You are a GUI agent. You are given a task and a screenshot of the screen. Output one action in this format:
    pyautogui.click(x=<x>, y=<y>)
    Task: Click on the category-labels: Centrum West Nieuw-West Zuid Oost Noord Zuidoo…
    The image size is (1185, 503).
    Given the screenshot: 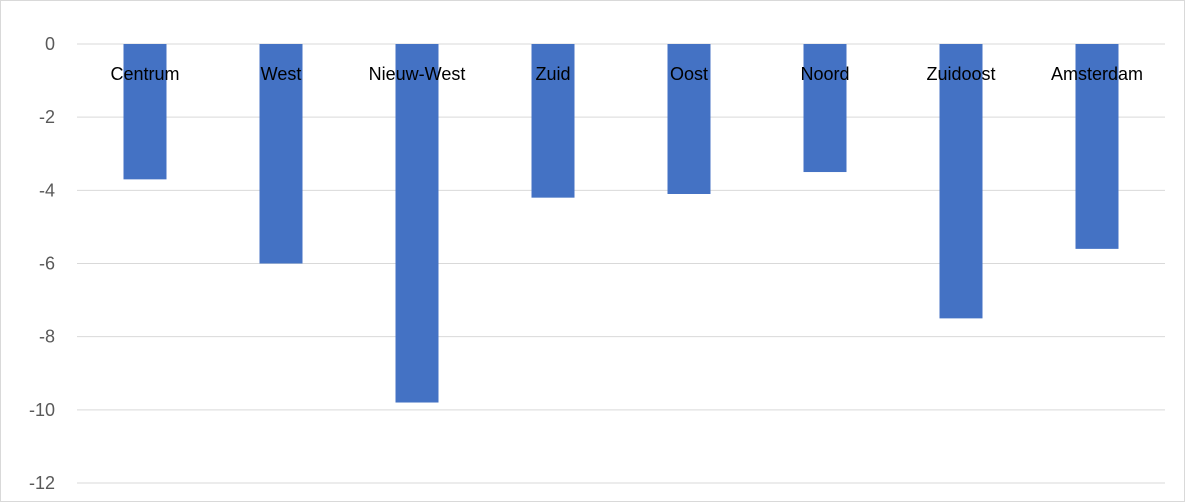 What is the action you would take?
    pyautogui.click(x=626, y=74)
    